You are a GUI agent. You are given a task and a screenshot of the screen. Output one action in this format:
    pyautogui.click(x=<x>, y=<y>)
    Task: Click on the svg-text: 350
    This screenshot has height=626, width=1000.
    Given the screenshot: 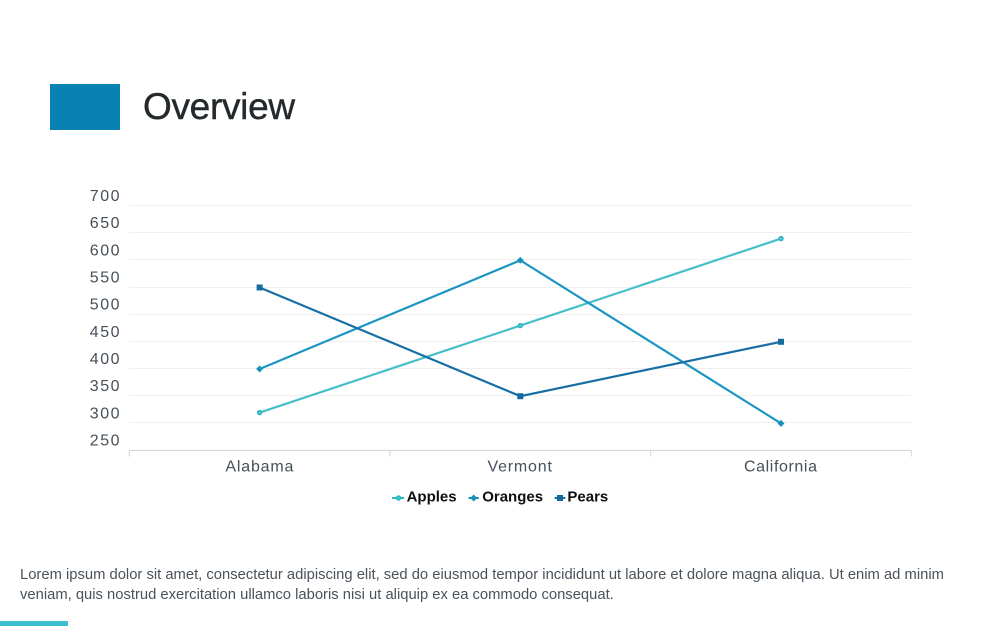 What is the action you would take?
    pyautogui.click(x=105, y=386)
    